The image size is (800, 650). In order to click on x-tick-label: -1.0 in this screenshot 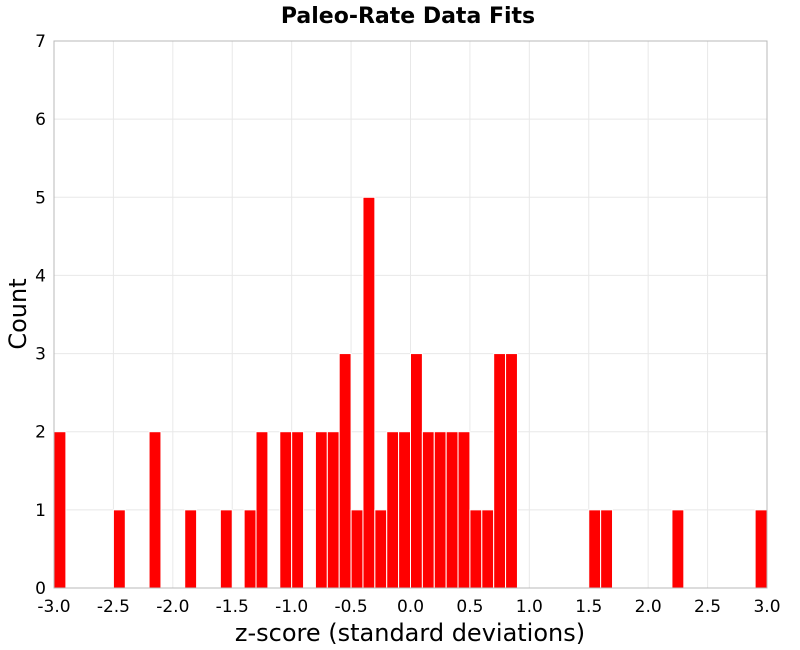, I will do `click(291, 607)`.